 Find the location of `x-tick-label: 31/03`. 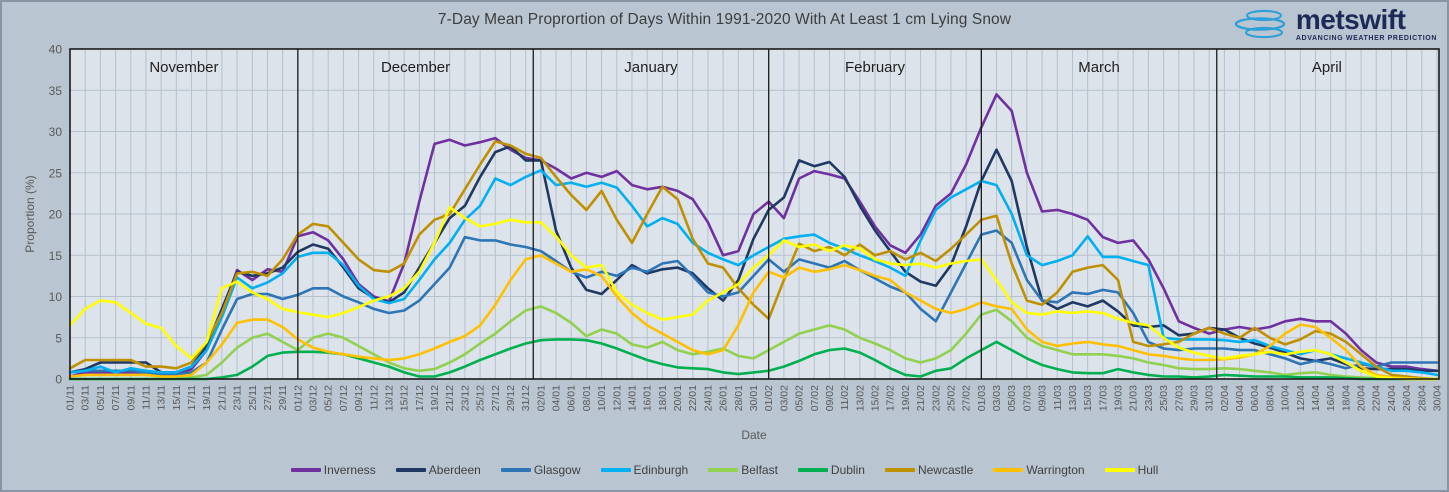

x-tick-label: 31/03 is located at coordinates (1210, 398).